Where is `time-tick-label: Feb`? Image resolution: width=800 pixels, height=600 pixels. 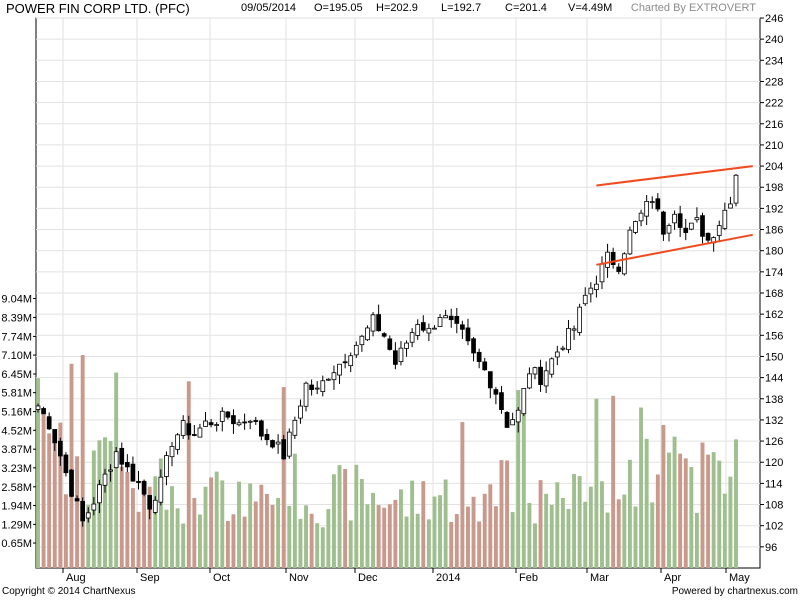
time-tick-label: Feb is located at coordinates (528, 578).